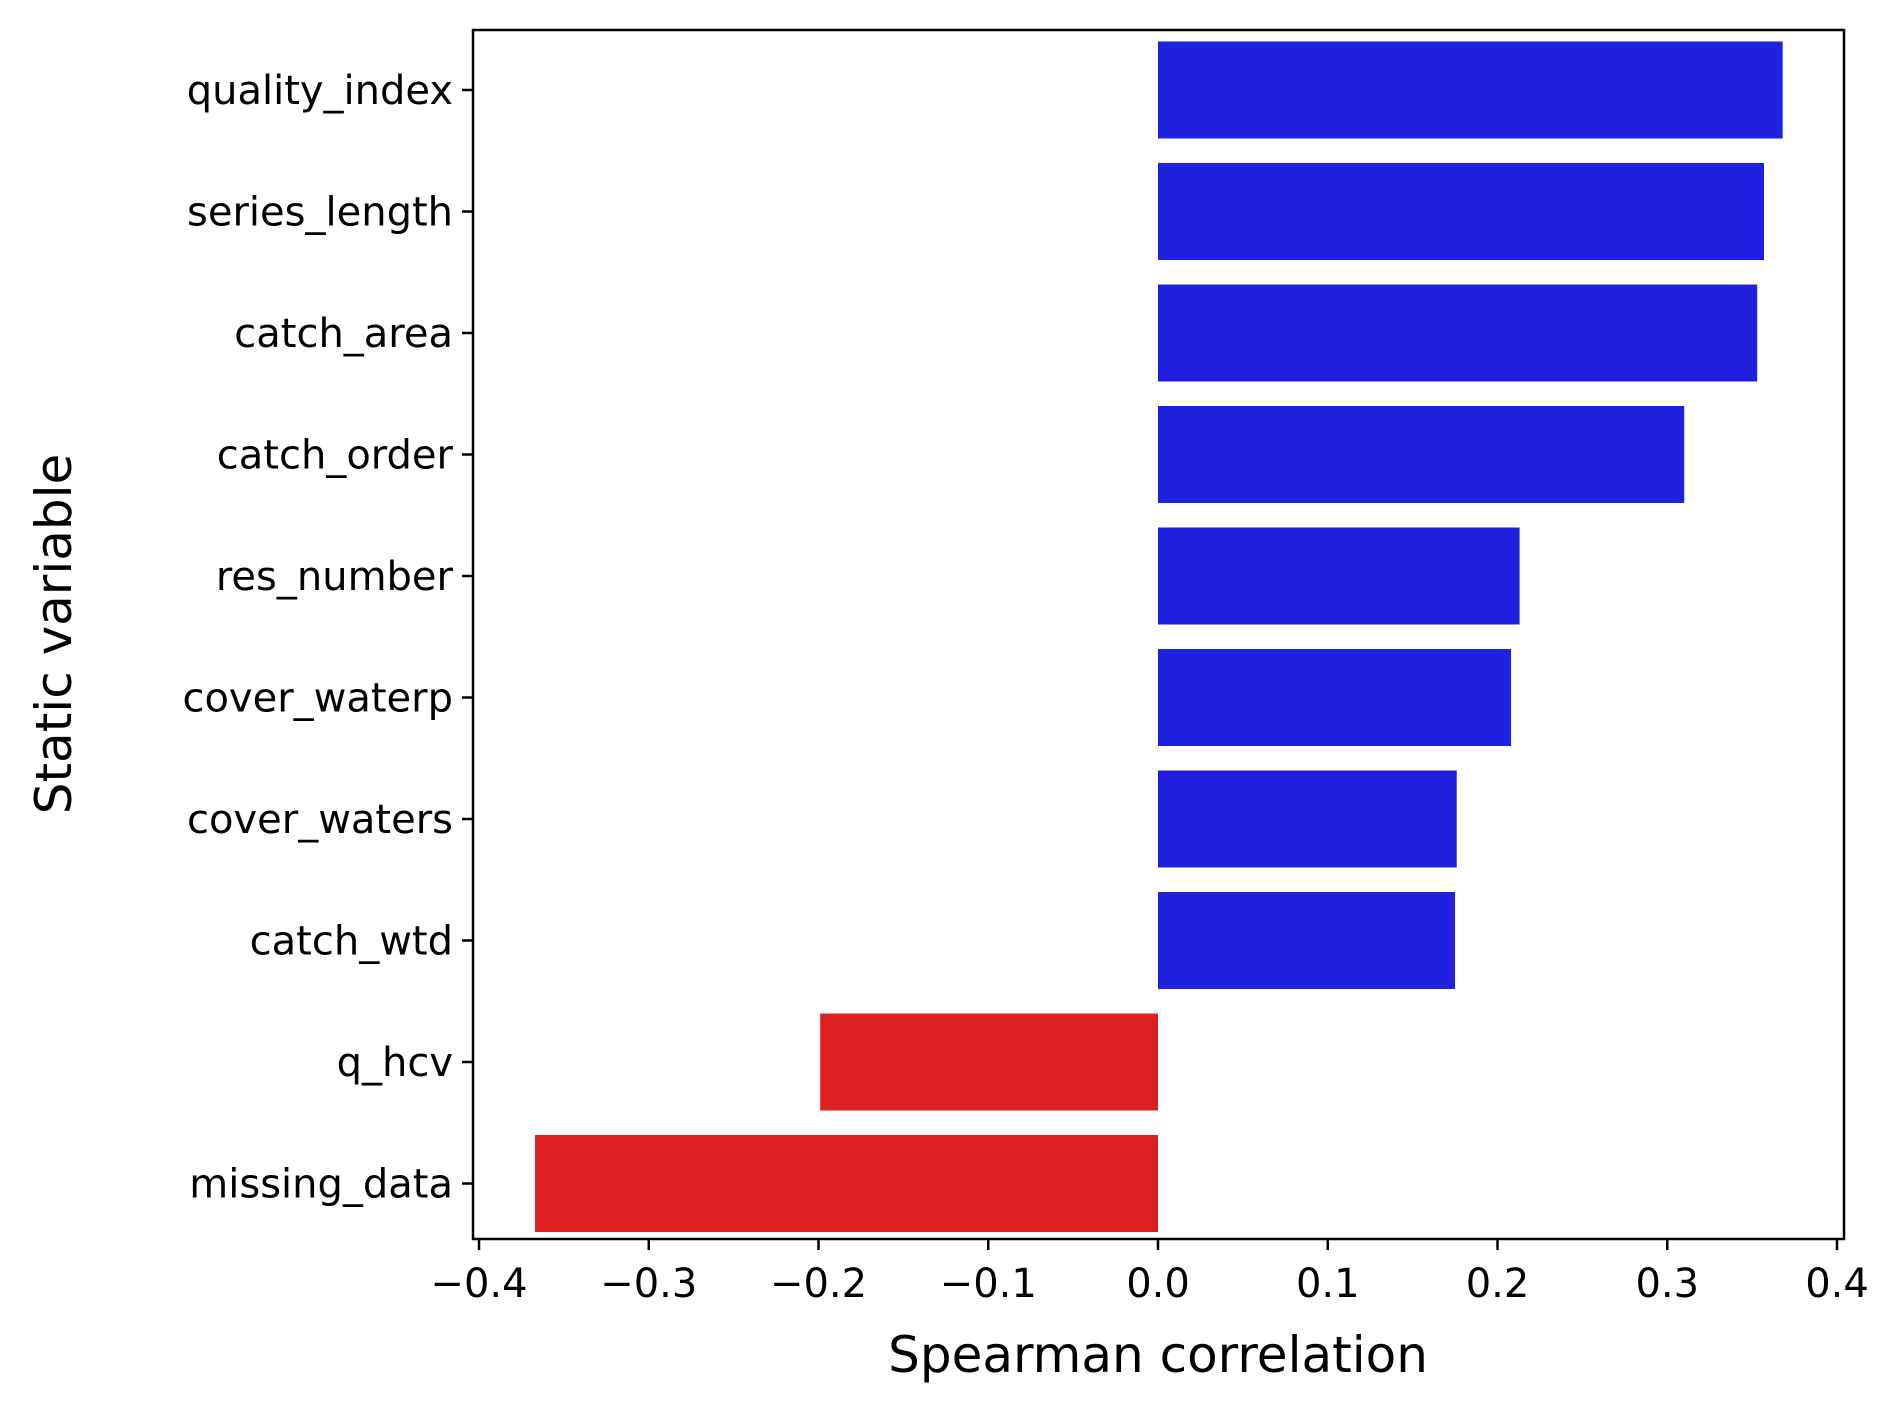  Describe the element at coordinates (343, 334) in the screenshot. I see `y-tick-label: catch_area` at that location.